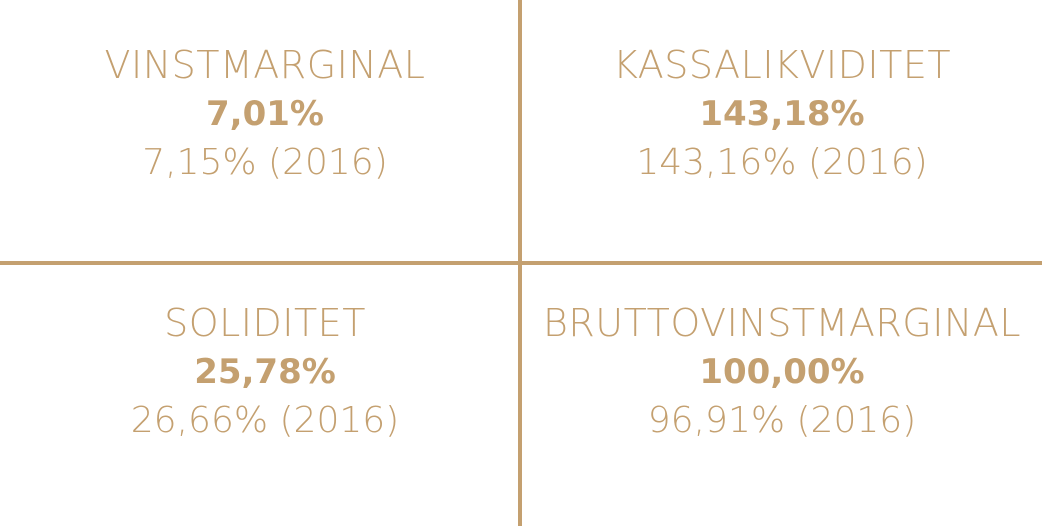 The image size is (1042, 526). What do you see at coordinates (782, 162) in the screenshot?
I see `metric-prior-value: 143,16% (2016)` at bounding box center [782, 162].